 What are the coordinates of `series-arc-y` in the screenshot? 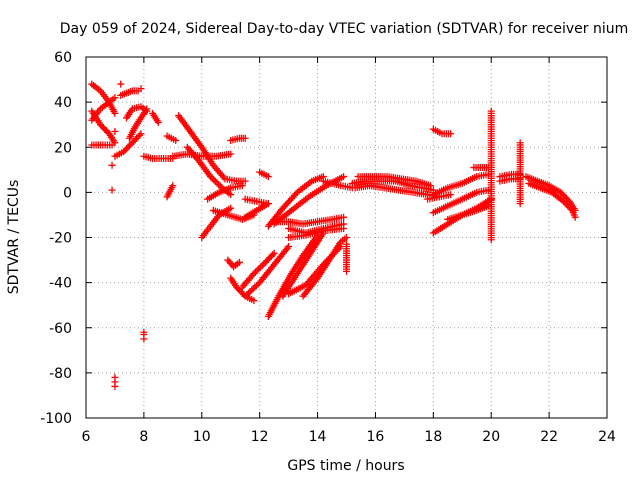 It's located at (267, 271).